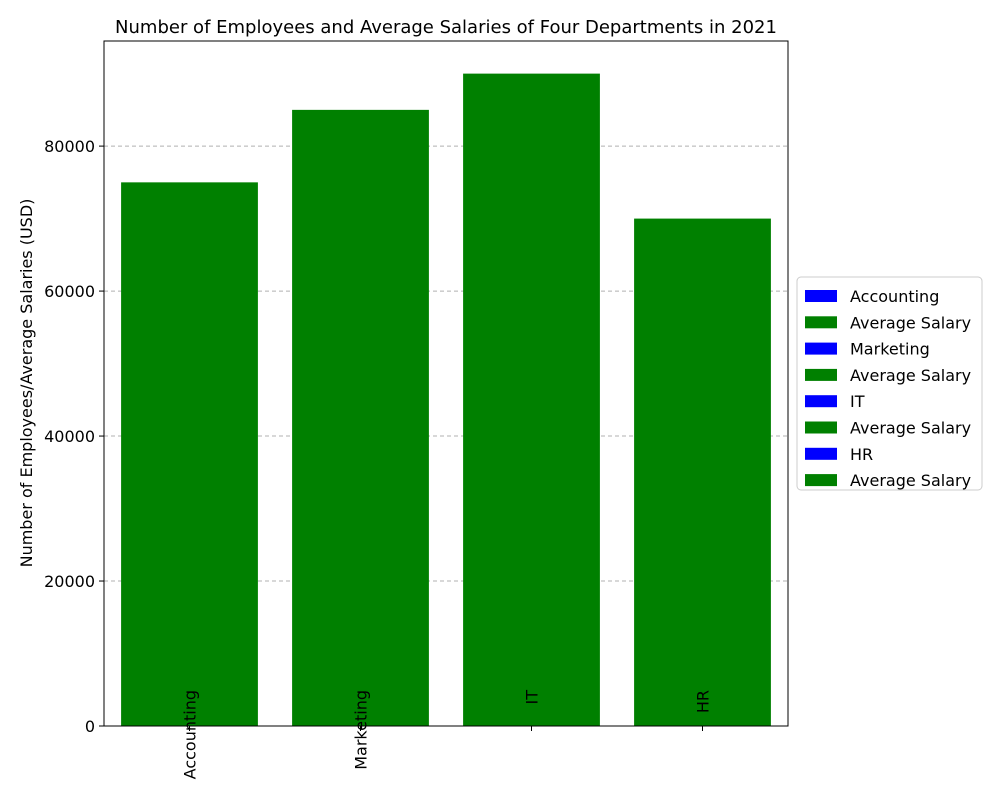 The height and width of the screenshot is (804, 1000). I want to click on x-axis-ticks: Accounting Marketing IT HR, so click(447, 735).